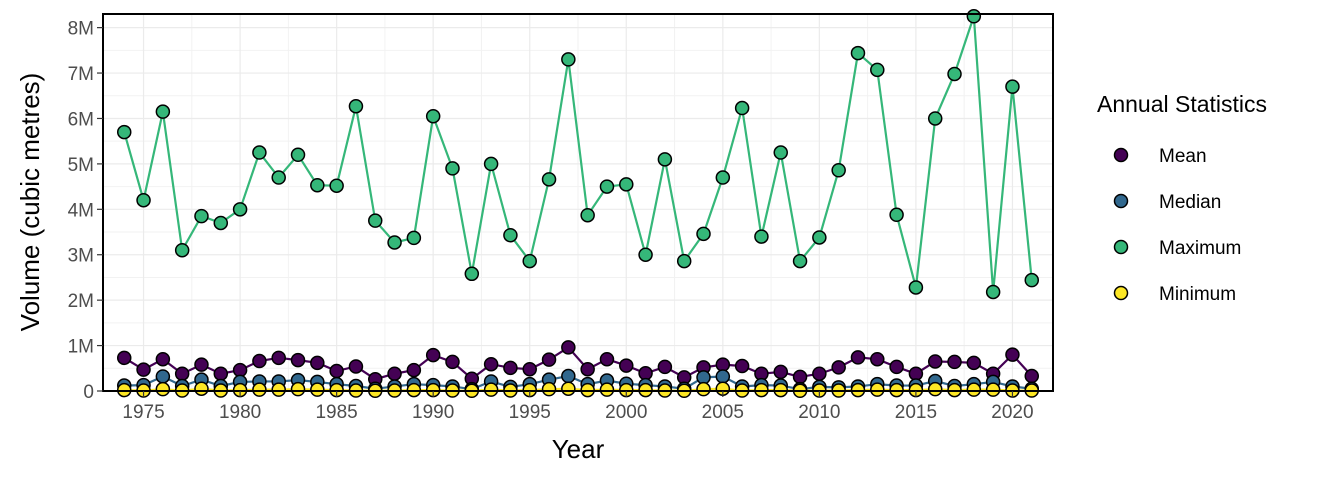  Describe the element at coordinates (1182, 104) in the screenshot. I see `legend-title: Annual Statistics` at that location.